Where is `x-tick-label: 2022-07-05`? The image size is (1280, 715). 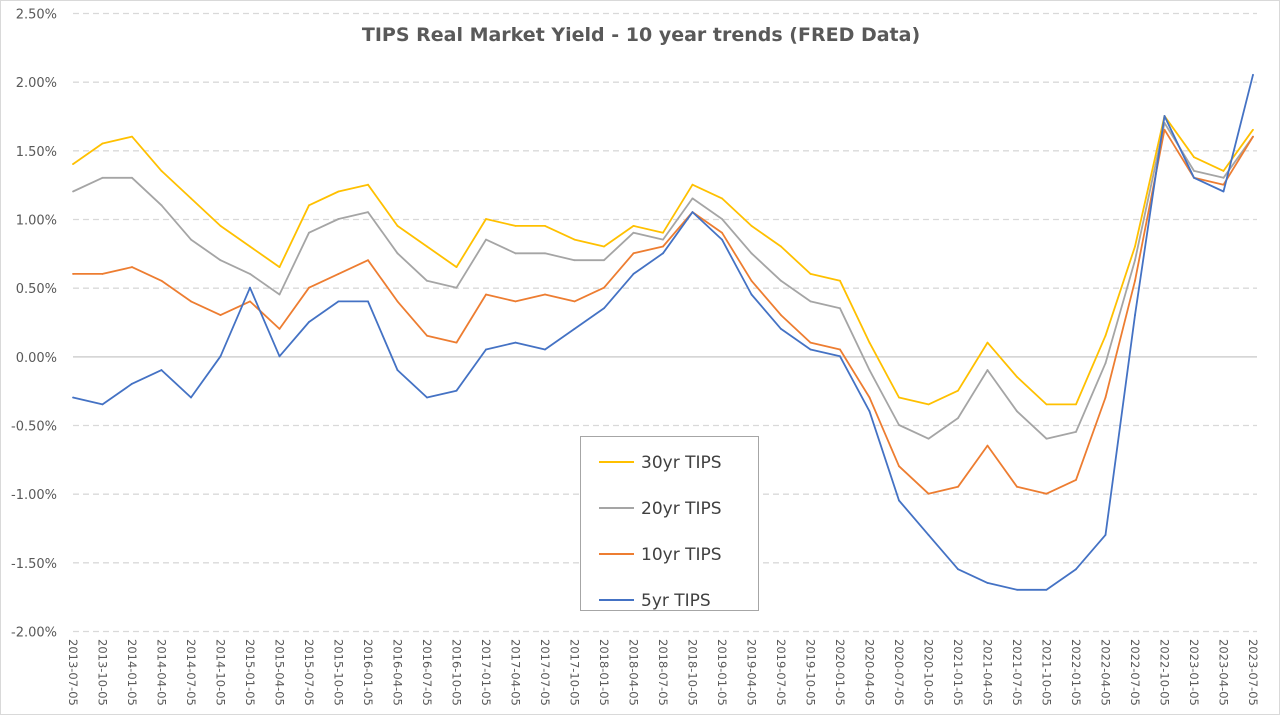
x-tick-label: 2022-07-05 is located at coordinates (1135, 672).